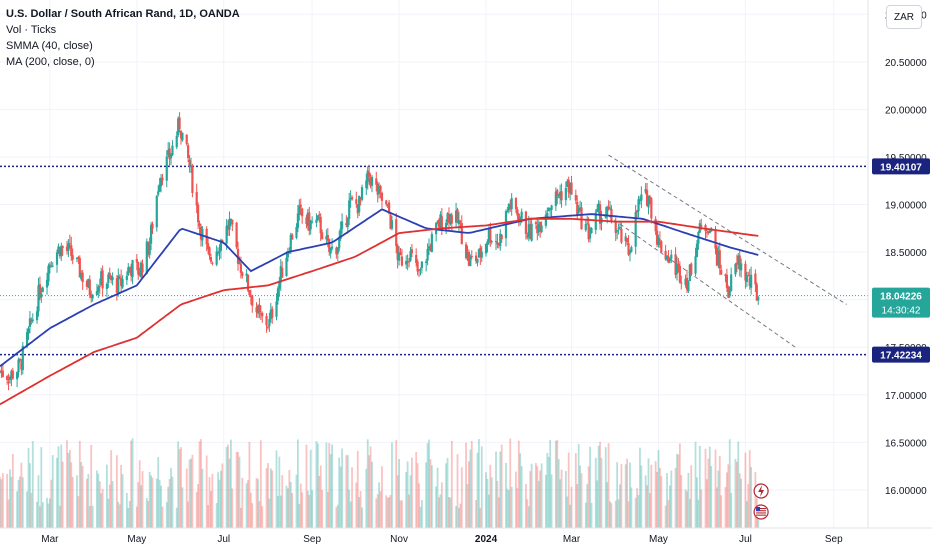  What do you see at coordinates (761, 501) in the screenshot?
I see `chart-icons` at bounding box center [761, 501].